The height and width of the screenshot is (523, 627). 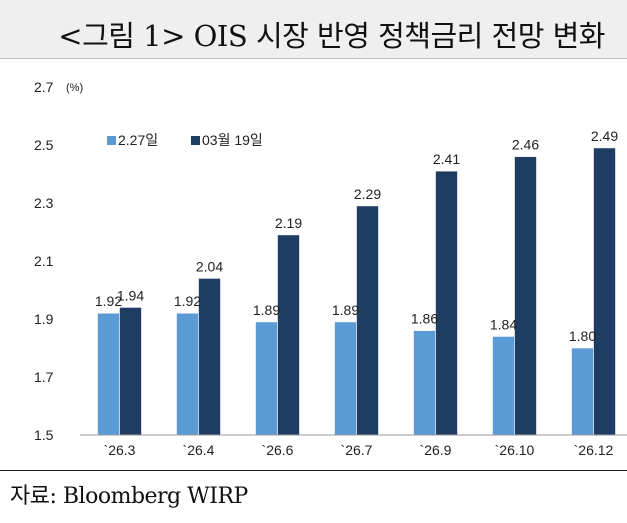 I want to click on legend-label: 2.27일, so click(x=138, y=140).